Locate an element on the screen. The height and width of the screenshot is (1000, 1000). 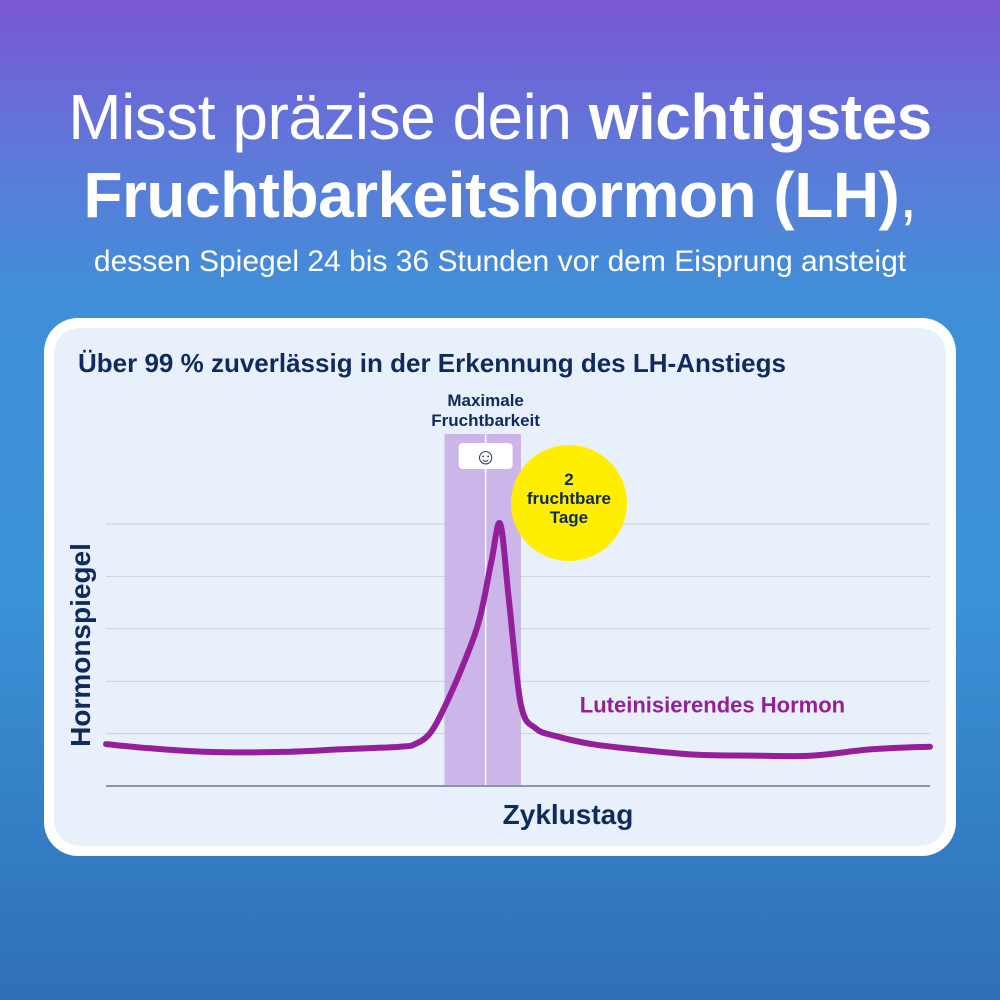
headline-line-2: Fruchtbarkeitshormon (LH), is located at coordinates (500, 195).